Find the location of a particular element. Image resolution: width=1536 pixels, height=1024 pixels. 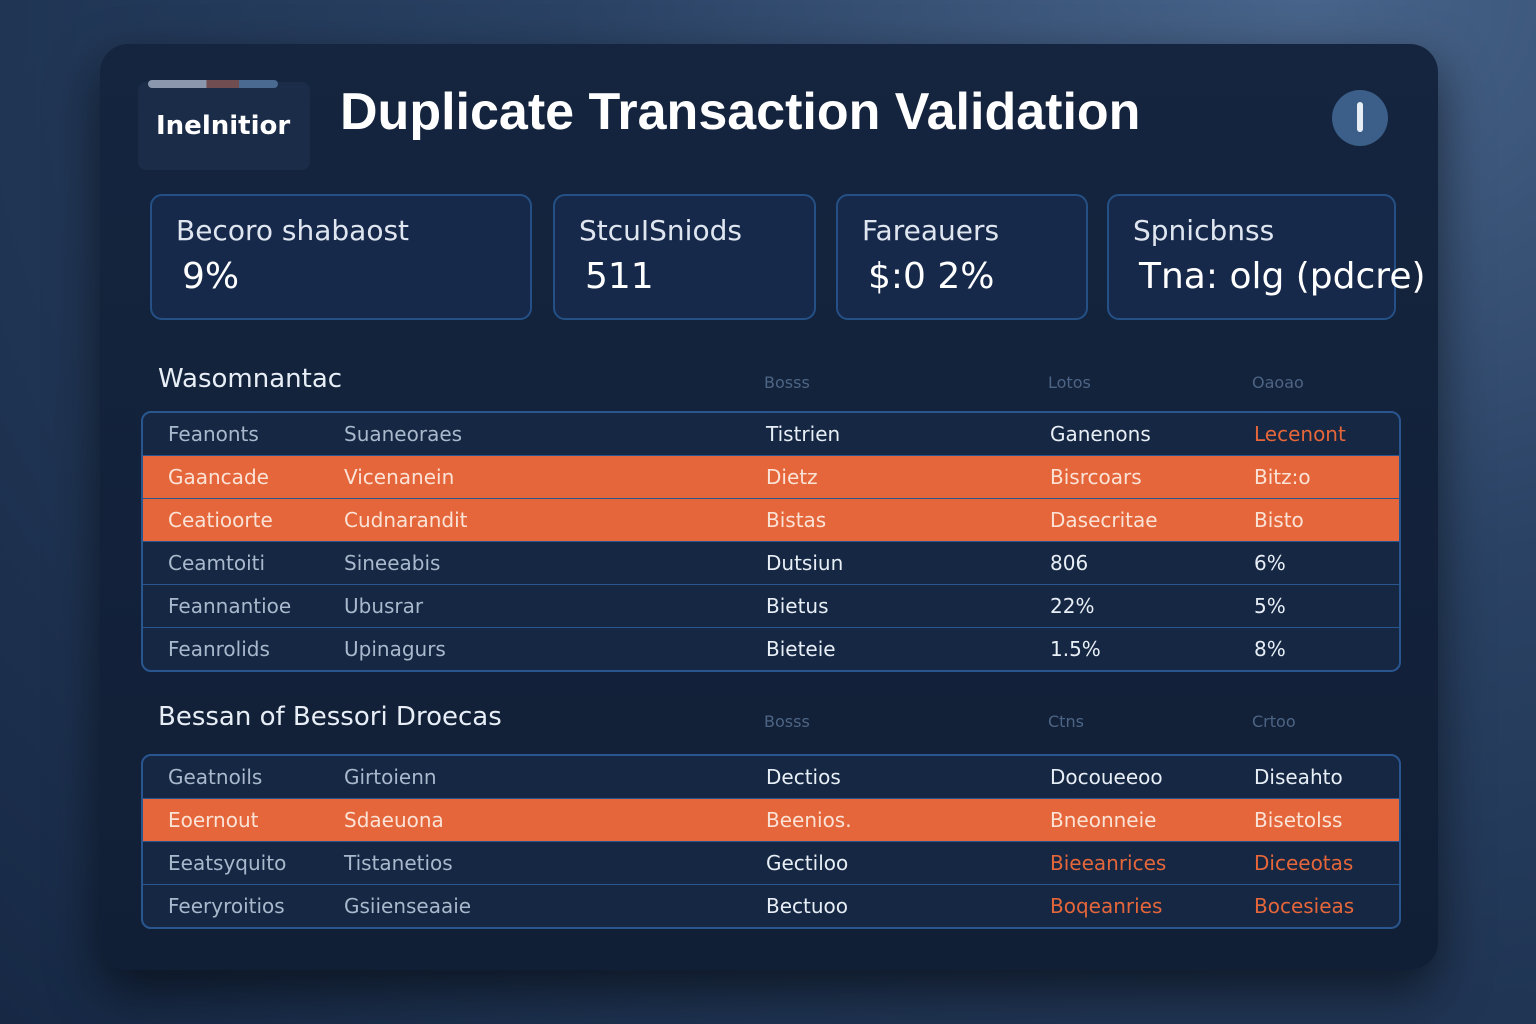

table-cell: Upinagurs is located at coordinates (395, 649).